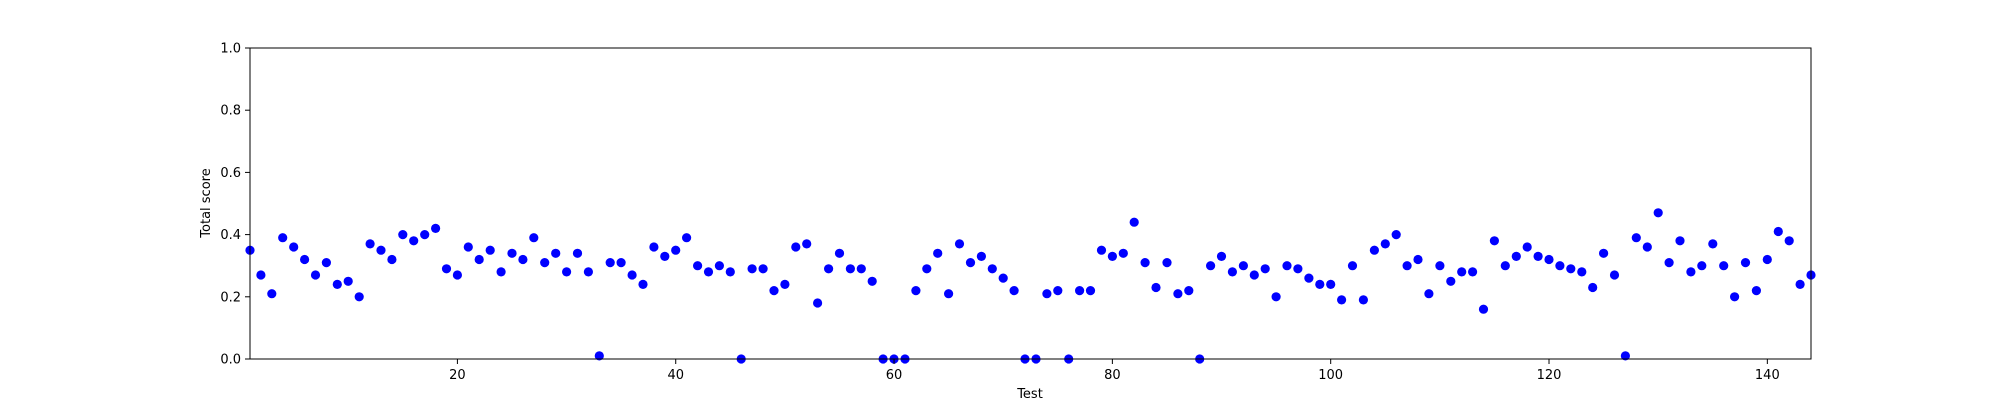  What do you see at coordinates (235, 205) in the screenshot?
I see `y-axis: 0.0 0.2 0.4 0.6 0.8 1.0` at bounding box center [235, 205].